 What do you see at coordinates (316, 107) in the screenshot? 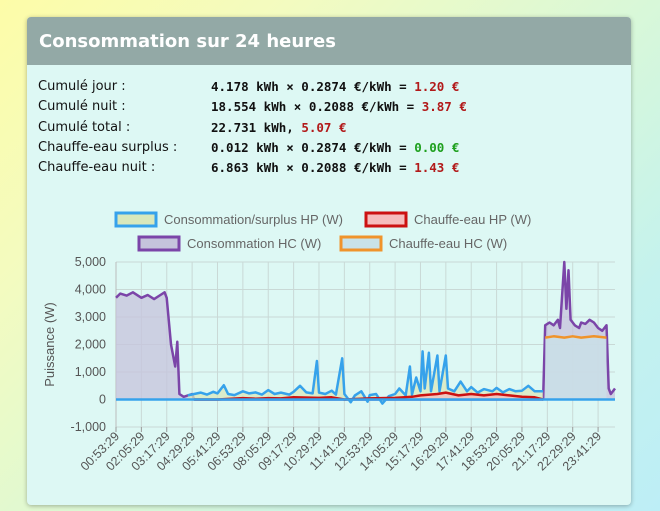
I see `stat-formula: 18.554 kWh × 0.2088 €/kWh =` at bounding box center [316, 107].